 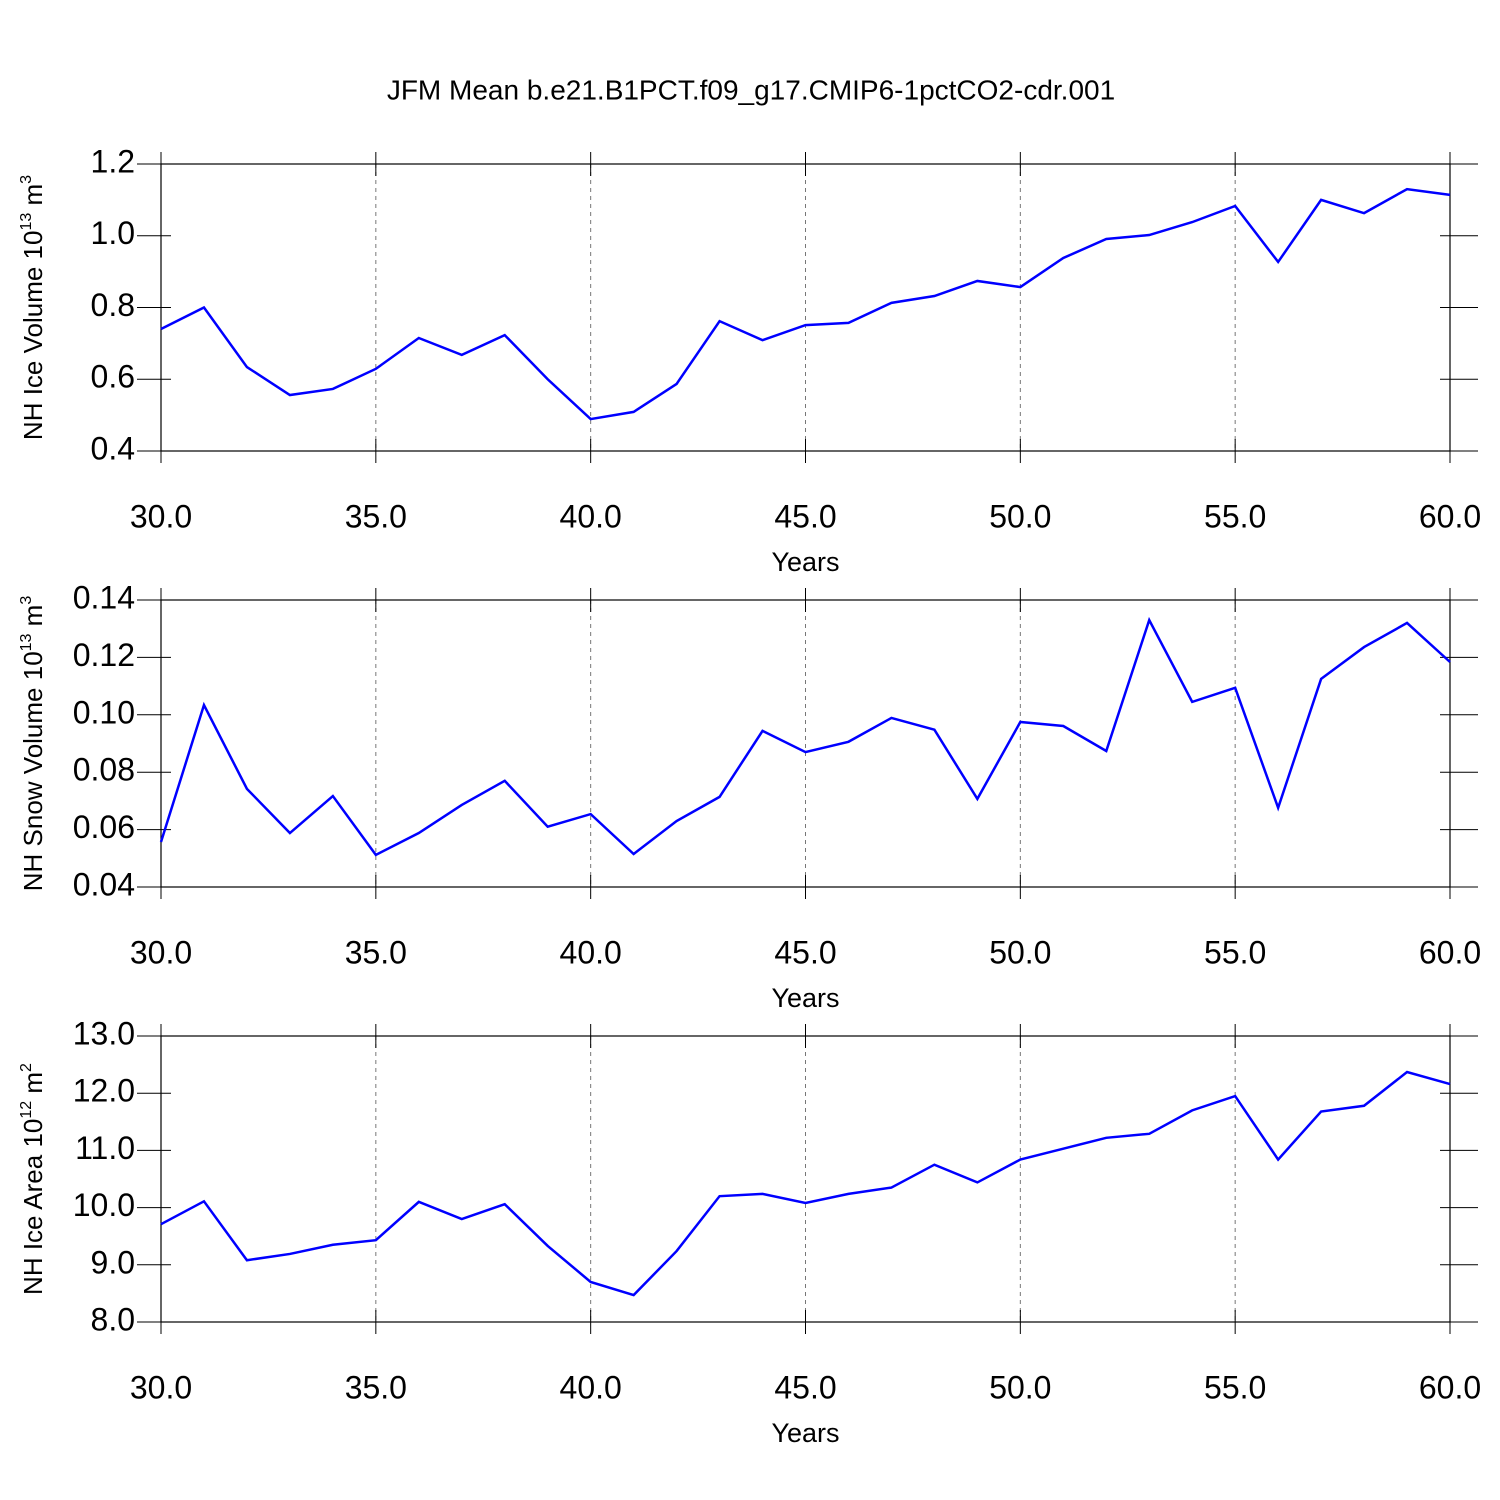 I want to click on y-axis-title: NH Ice Volume 1013 m3, so click(x=33, y=307).